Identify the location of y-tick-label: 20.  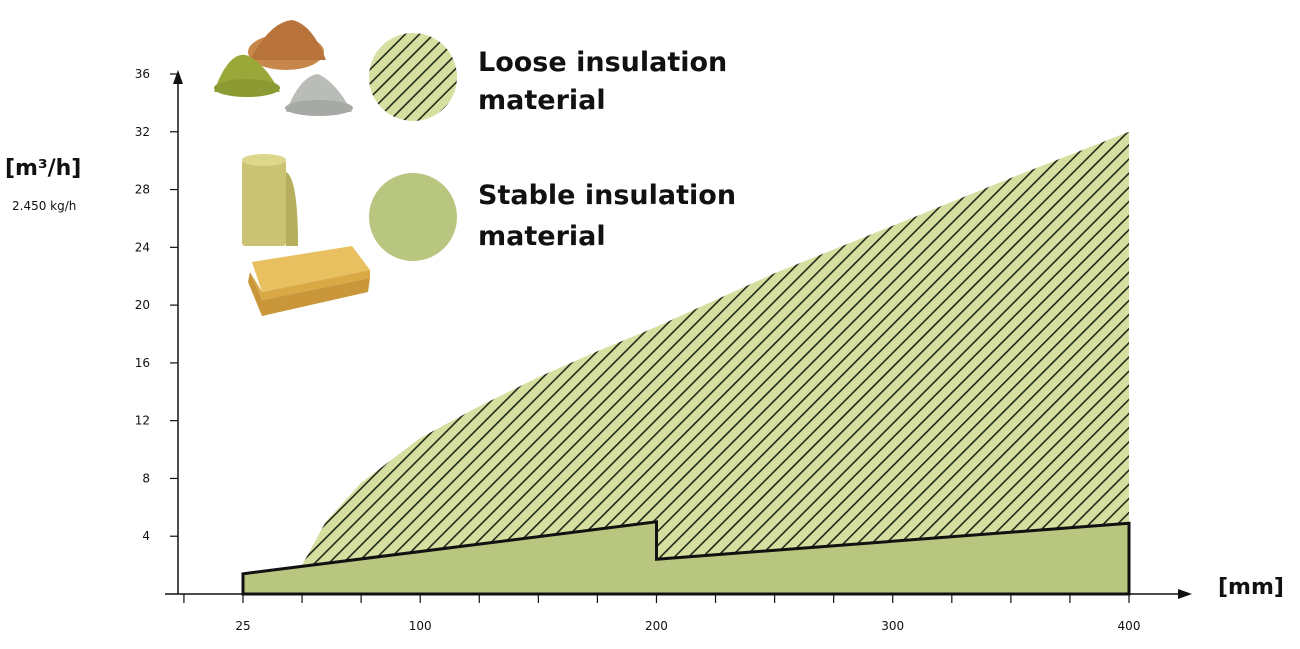
(142, 305).